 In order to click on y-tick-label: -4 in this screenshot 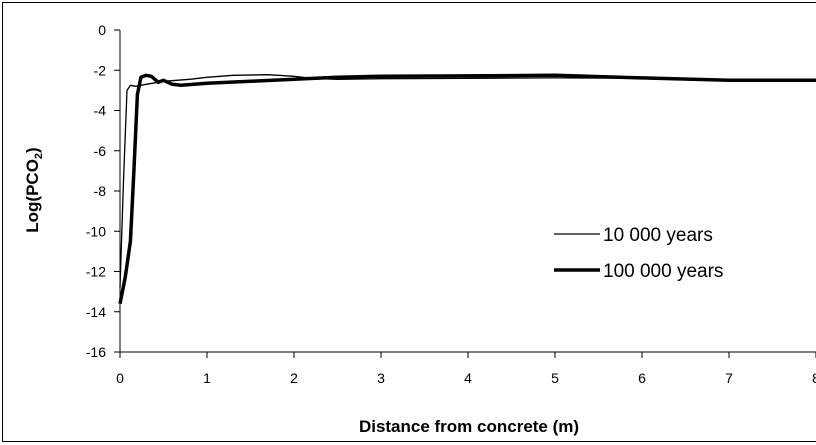, I will do `click(100, 111)`.